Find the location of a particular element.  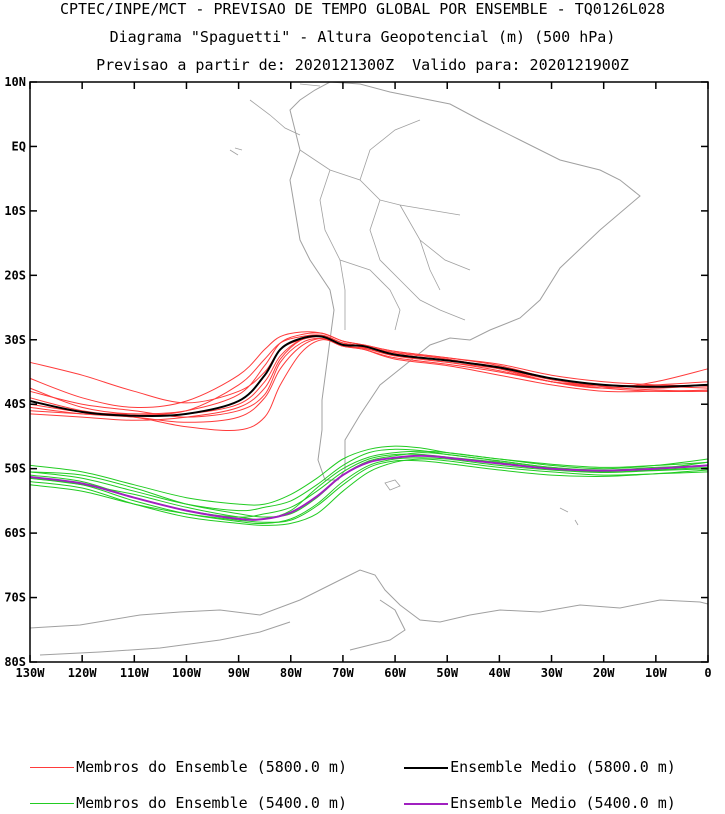

legend-mean-5400: Ensemble Medio (5400.0 m) is located at coordinates (531, 791).